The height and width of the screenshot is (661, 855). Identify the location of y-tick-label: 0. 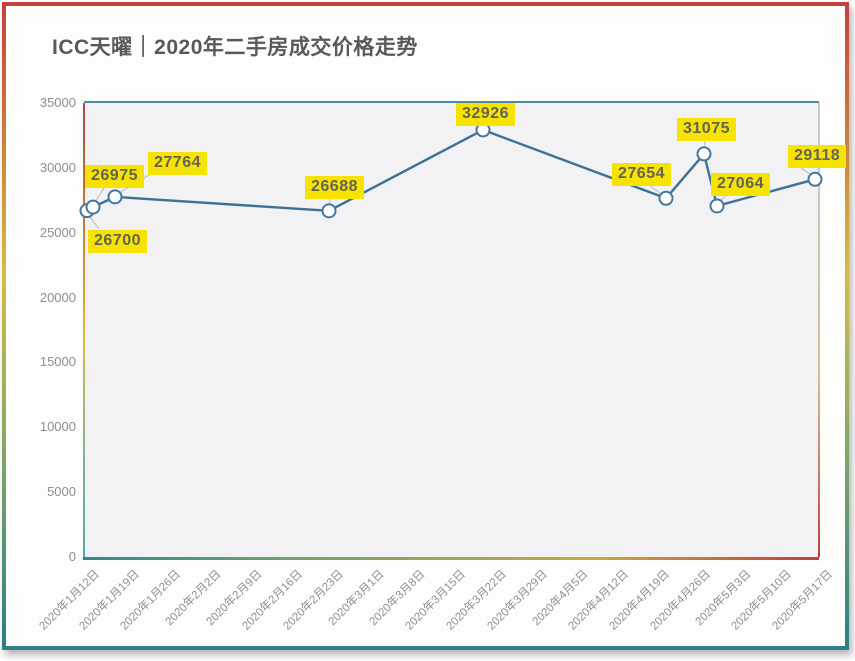
(72, 556).